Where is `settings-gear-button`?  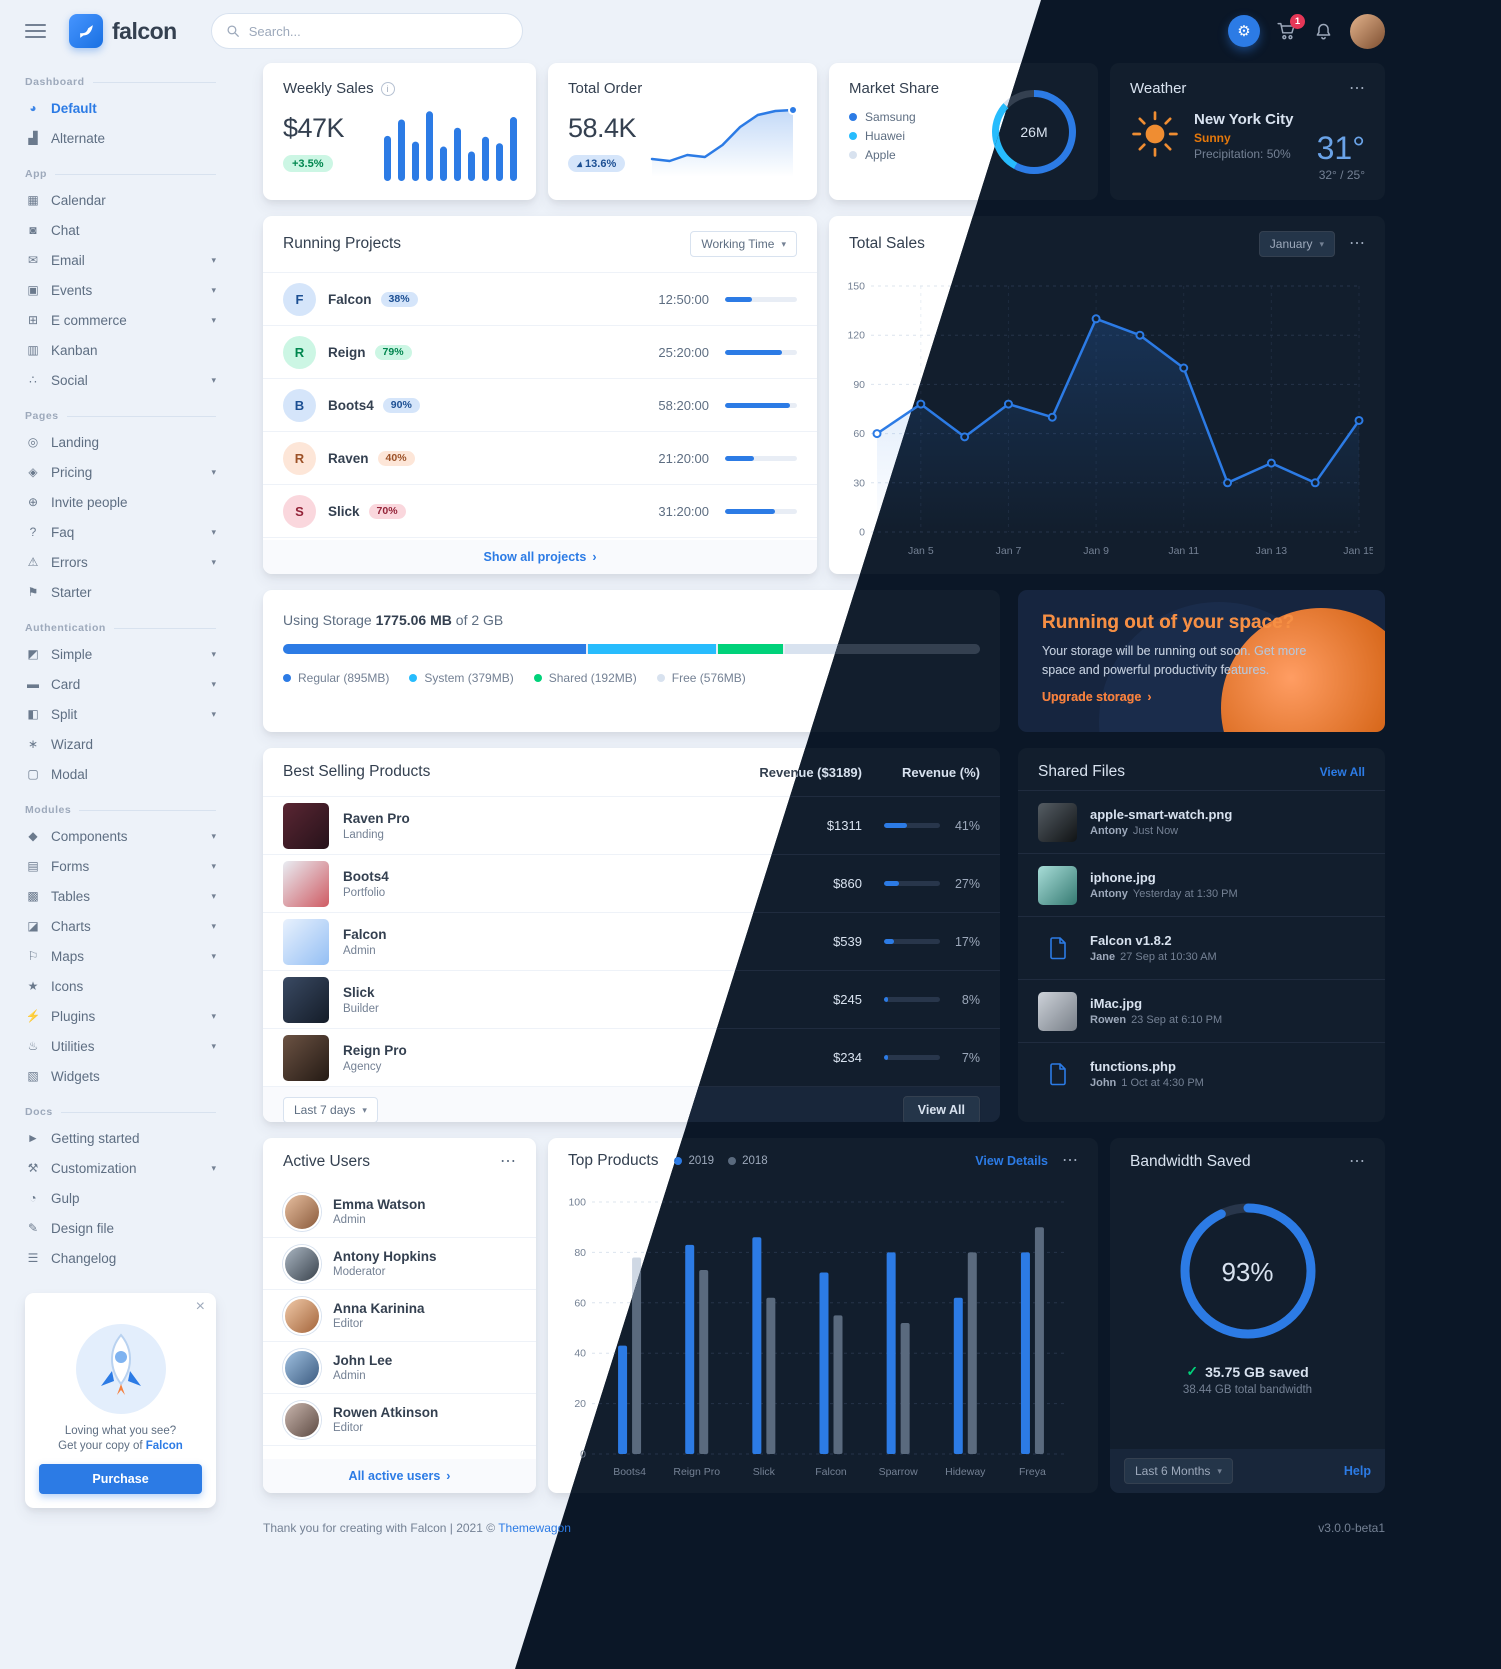
settings-gear-button is located at coordinates (1244, 31).